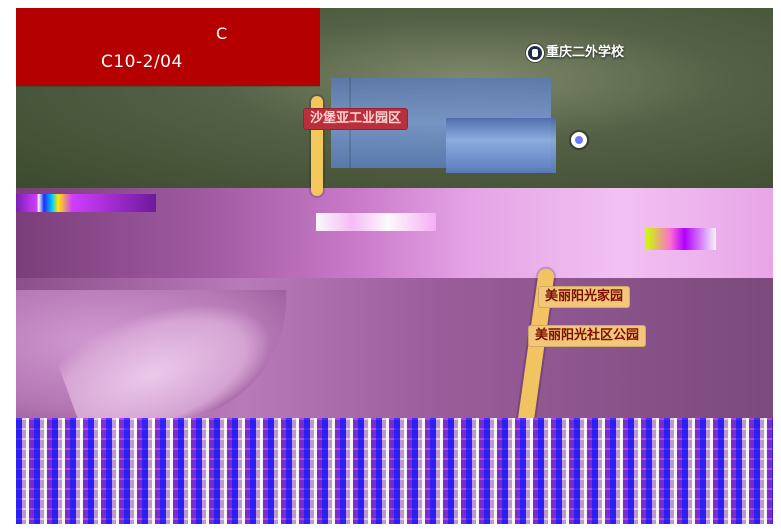 Image resolution: width=781 pixels, height=532 pixels. What do you see at coordinates (535, 53) in the screenshot?
I see `school-icon` at bounding box center [535, 53].